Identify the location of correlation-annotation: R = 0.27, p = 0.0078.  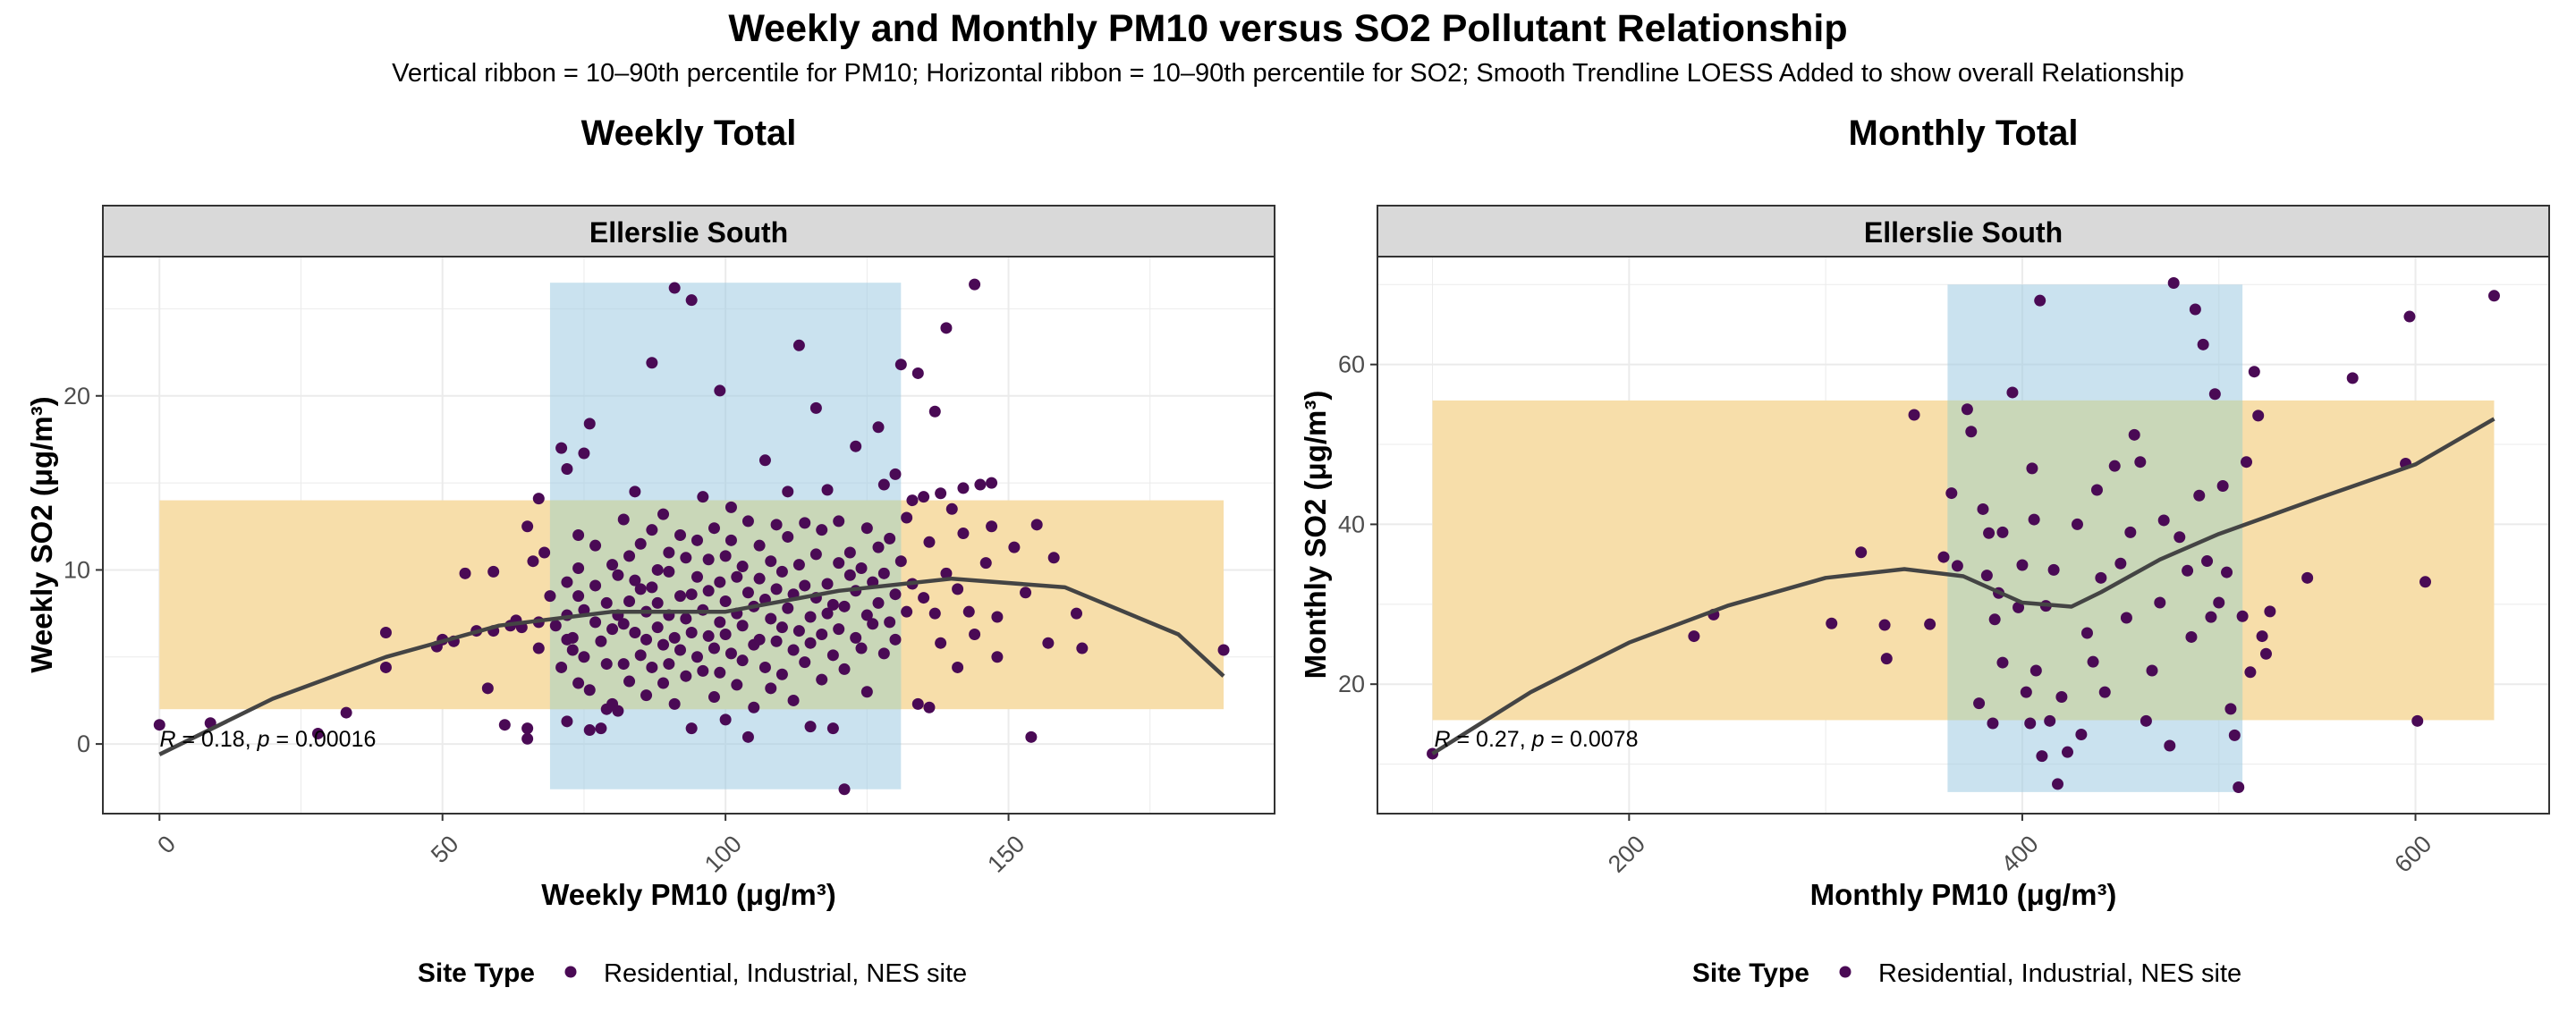
(1537, 739).